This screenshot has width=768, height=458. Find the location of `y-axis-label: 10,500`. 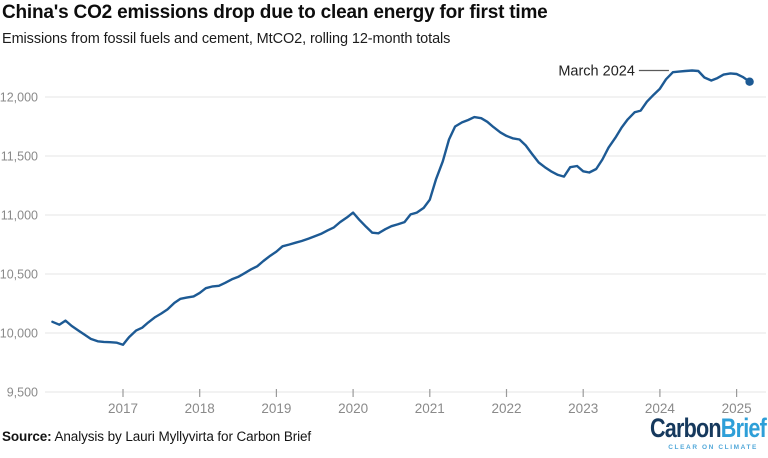

y-axis-label: 10,500 is located at coordinates (19, 275).